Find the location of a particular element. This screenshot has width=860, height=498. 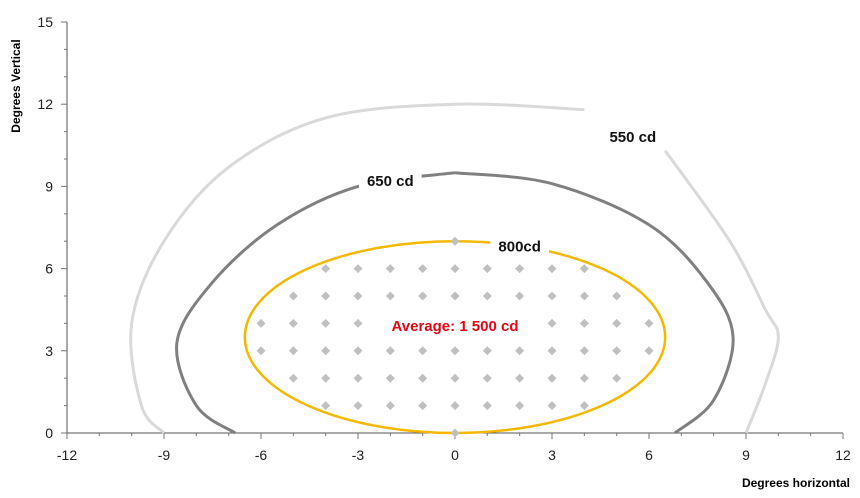

x-axis-title: Degrees horizontal is located at coordinates (796, 483).